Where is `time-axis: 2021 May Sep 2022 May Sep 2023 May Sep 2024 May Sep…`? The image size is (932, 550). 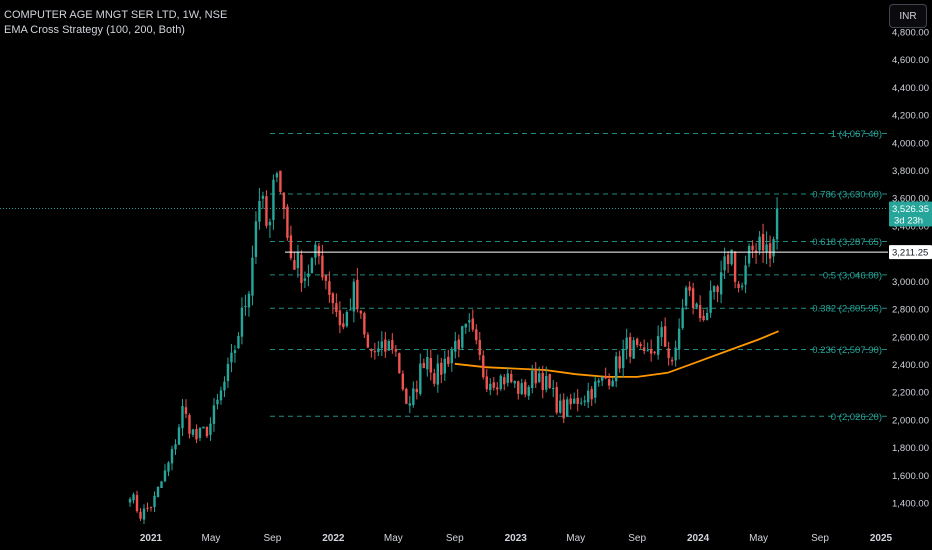
time-axis: 2021 May Sep 2022 May Sep 2023 May Sep 2024 May Sep… is located at coordinates (516, 538).